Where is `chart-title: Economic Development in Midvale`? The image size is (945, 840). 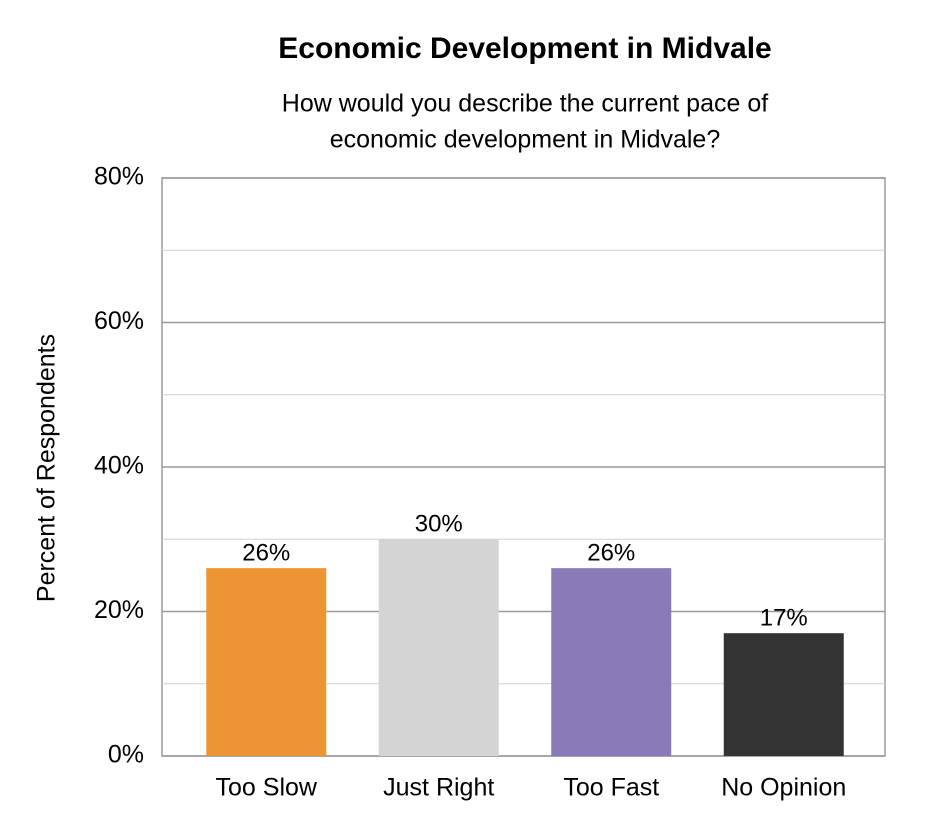
chart-title: Economic Development in Midvale is located at coordinates (524, 48).